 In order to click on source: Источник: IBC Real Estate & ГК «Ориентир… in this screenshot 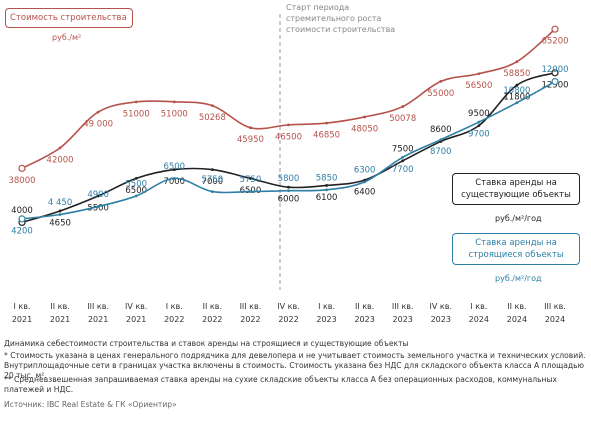, I will do `click(90, 404)`.